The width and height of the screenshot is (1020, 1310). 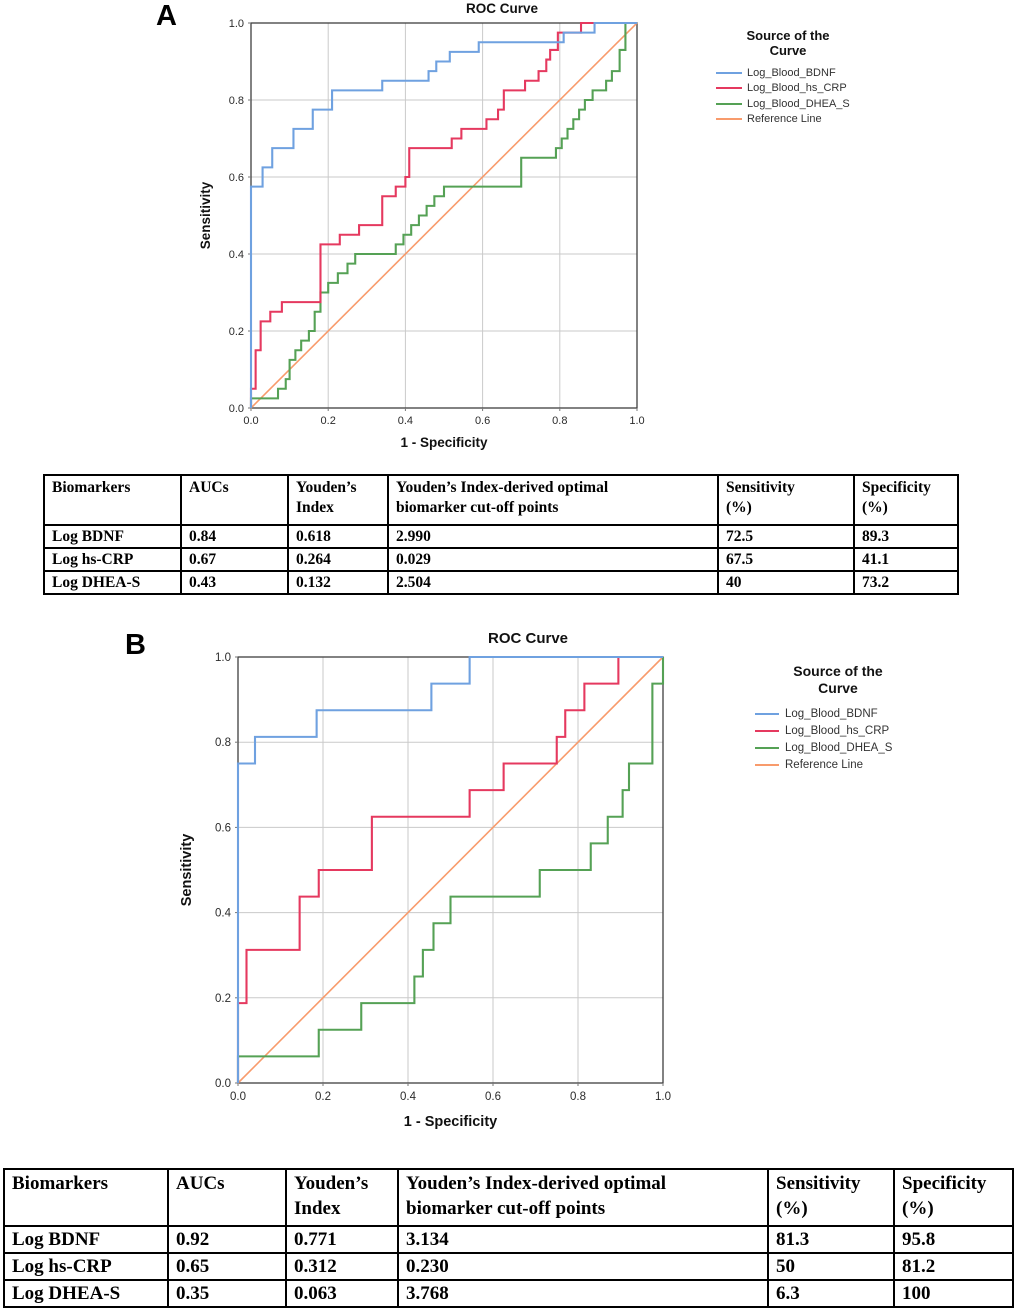 What do you see at coordinates (342, 1197) in the screenshot?
I see `column-header: Youden’s Index` at bounding box center [342, 1197].